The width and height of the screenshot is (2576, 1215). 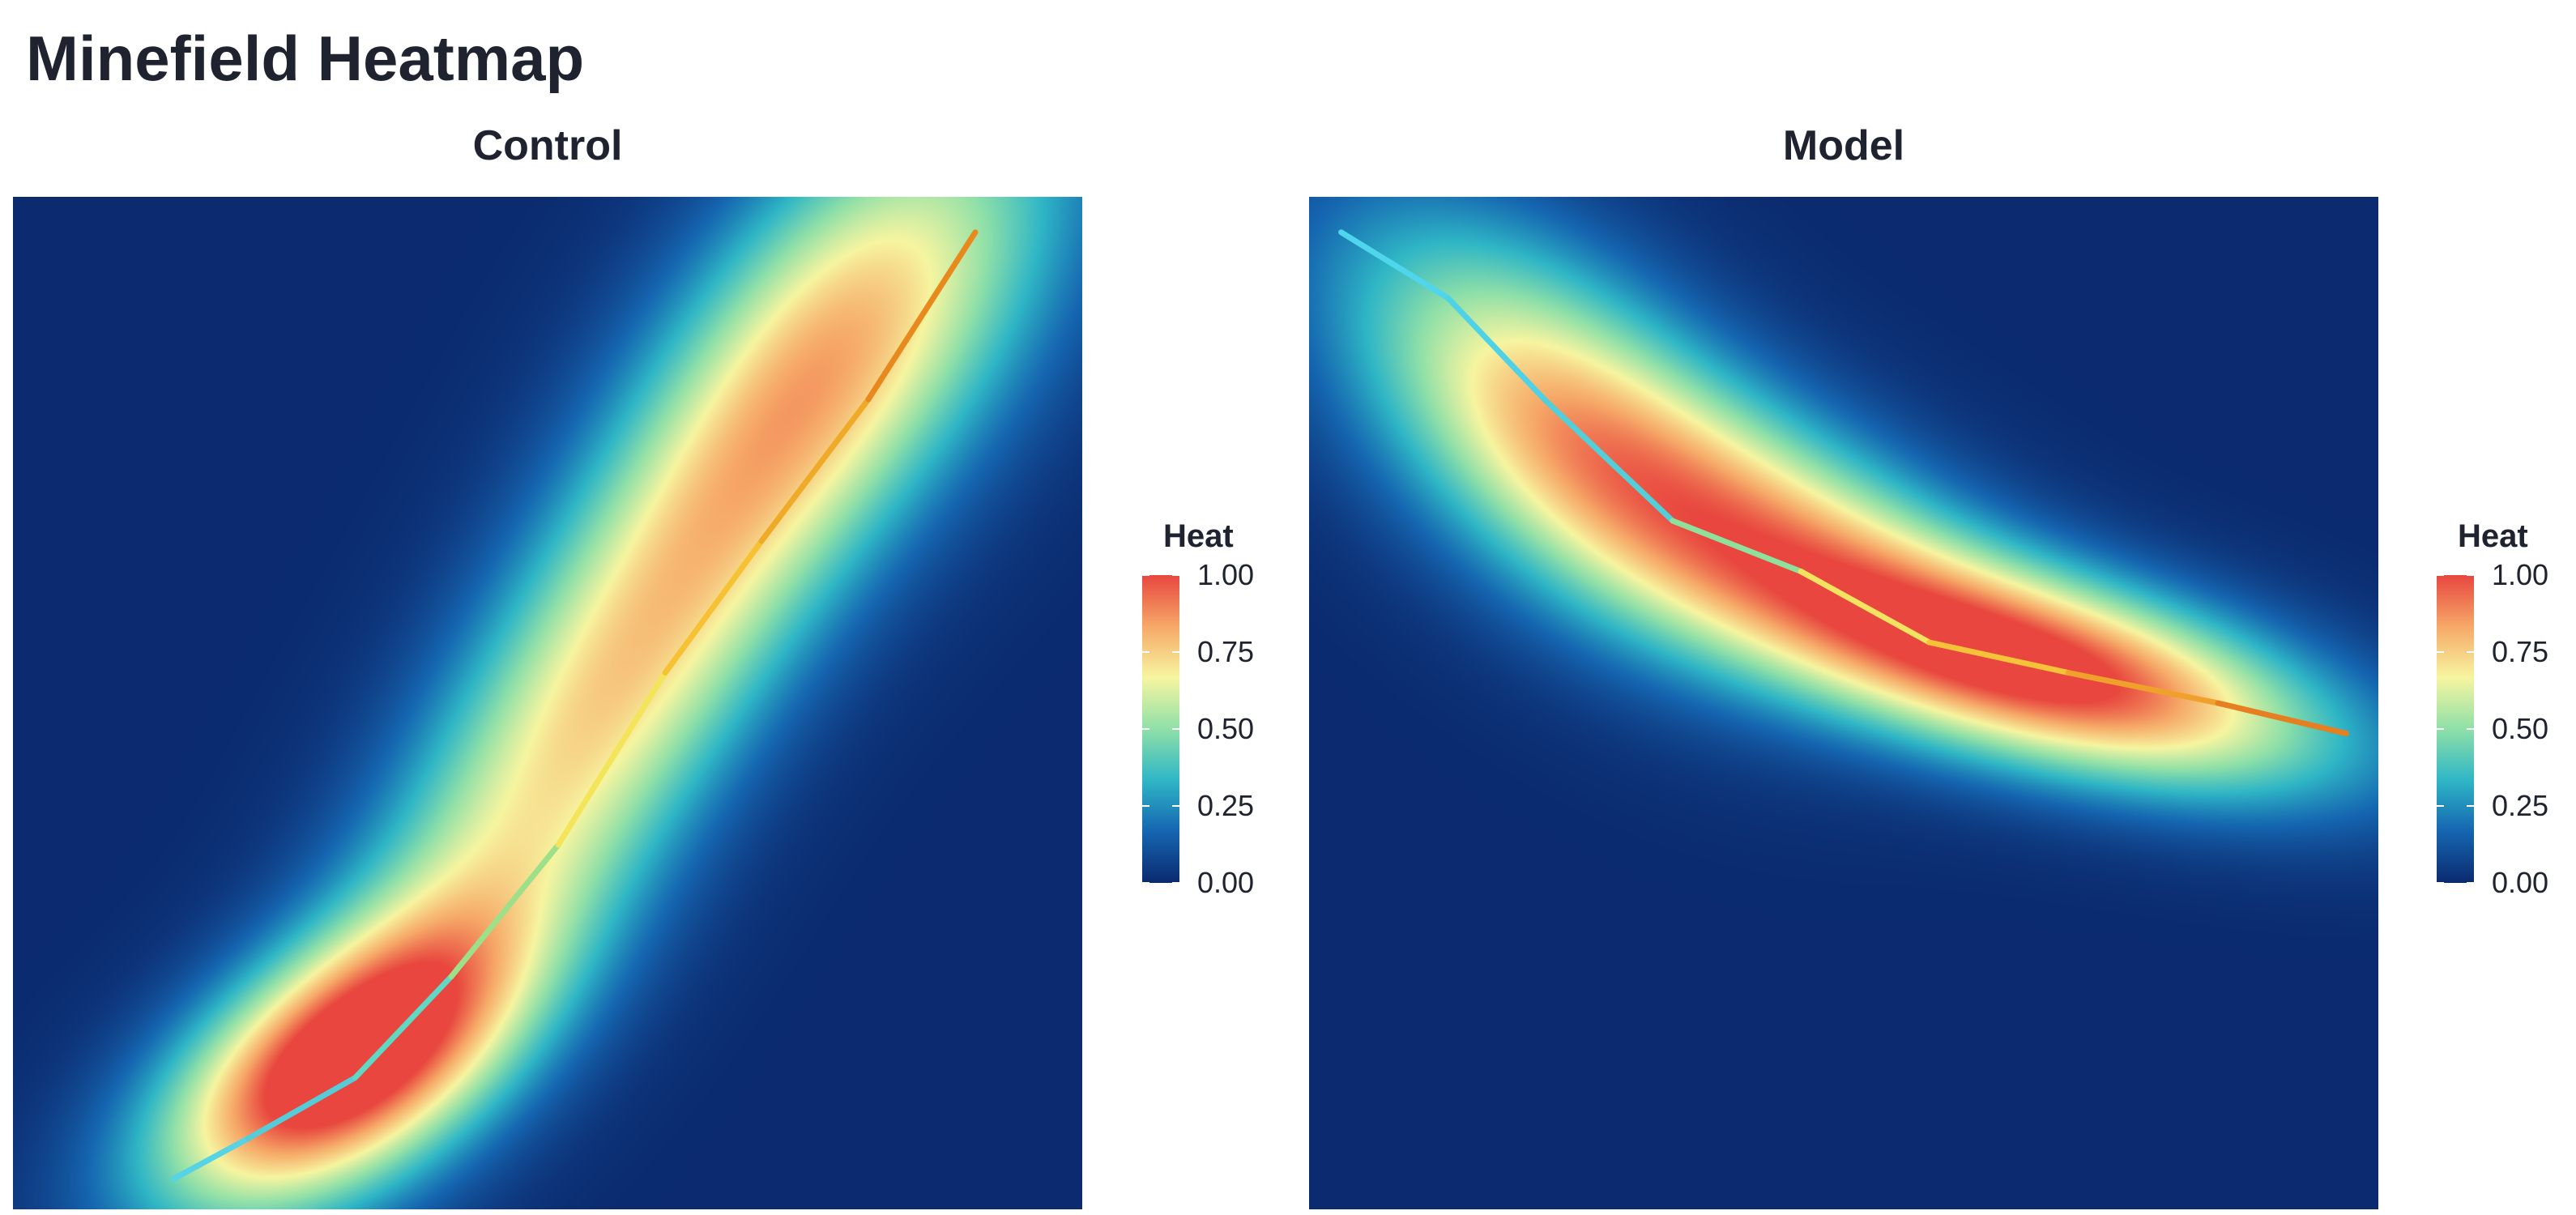 What do you see at coordinates (1199, 536) in the screenshot?
I see `control-legend-title: Heat` at bounding box center [1199, 536].